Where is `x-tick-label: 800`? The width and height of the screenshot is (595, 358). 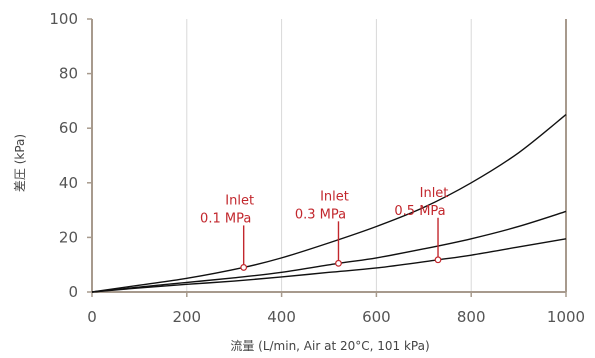
x-tick-label: 800 is located at coordinates (471, 317).